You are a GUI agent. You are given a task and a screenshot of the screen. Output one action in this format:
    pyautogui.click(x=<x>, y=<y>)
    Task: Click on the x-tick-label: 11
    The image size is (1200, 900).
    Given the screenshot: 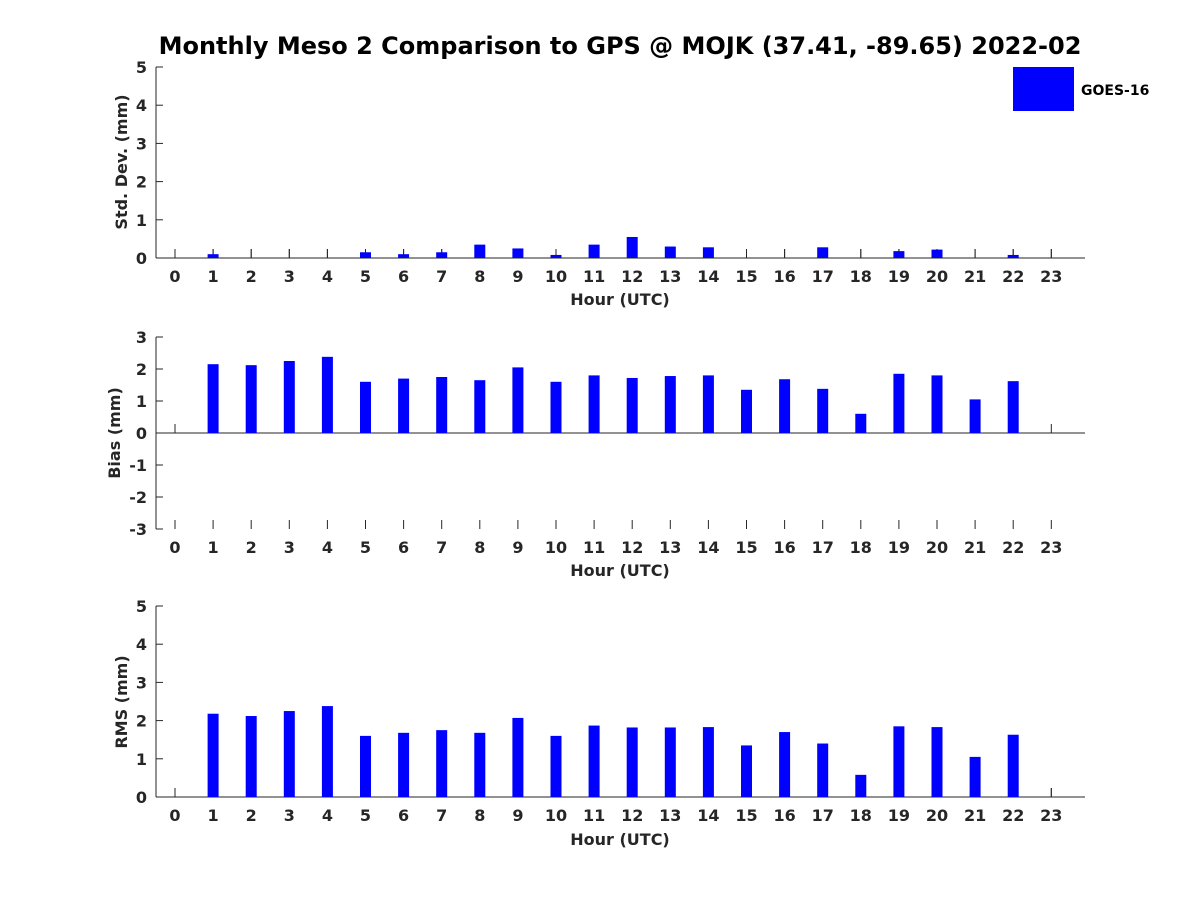 What is the action you would take?
    pyautogui.click(x=594, y=547)
    